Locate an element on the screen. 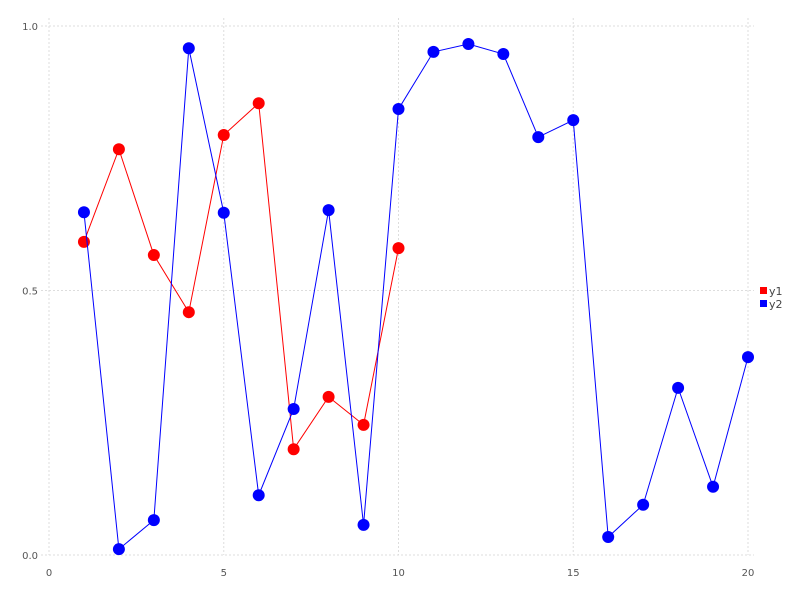  x-axis-ticks: 0 5 10 15 20 is located at coordinates (400, 573).